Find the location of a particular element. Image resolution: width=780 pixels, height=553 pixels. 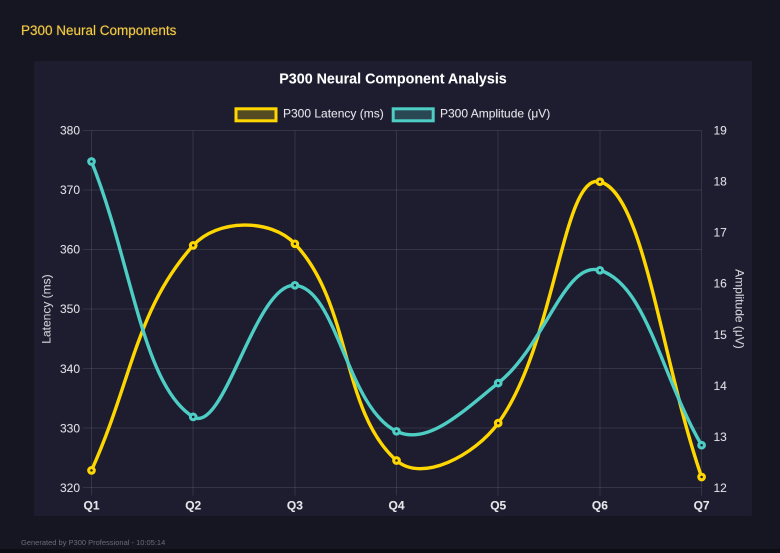

svg-text: 330 is located at coordinates (70, 428).